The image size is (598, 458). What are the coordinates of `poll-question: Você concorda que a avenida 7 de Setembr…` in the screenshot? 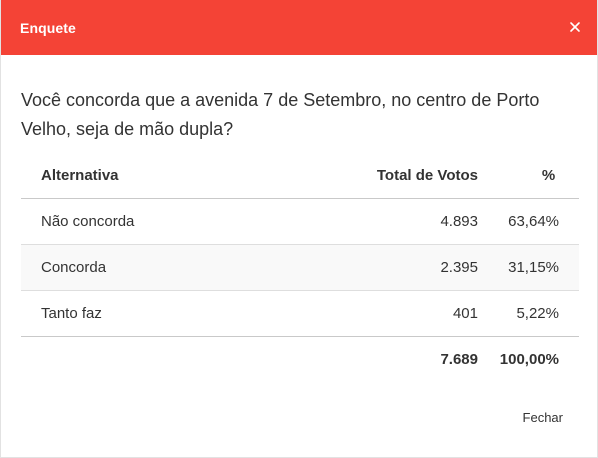 It's located at (280, 114).